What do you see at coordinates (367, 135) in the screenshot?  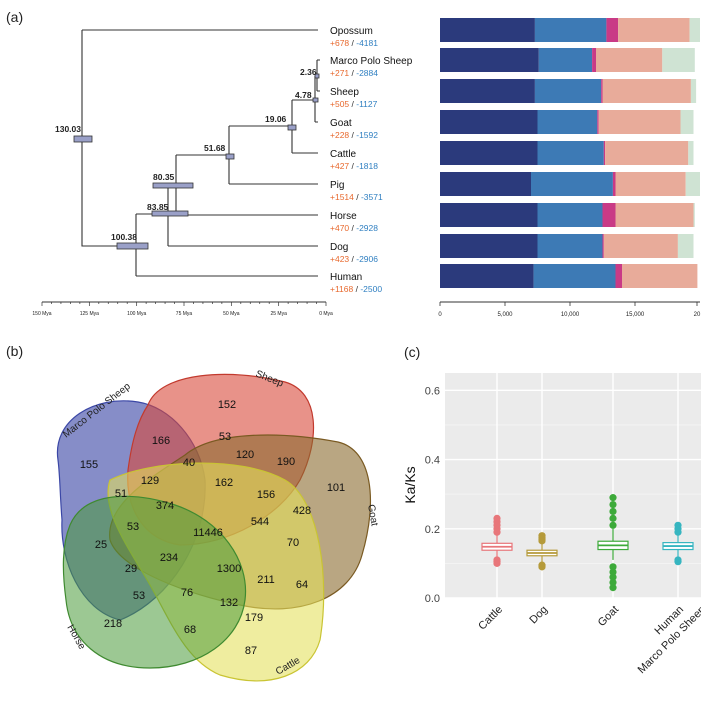 I see `gene-loss-count: -1592` at bounding box center [367, 135].